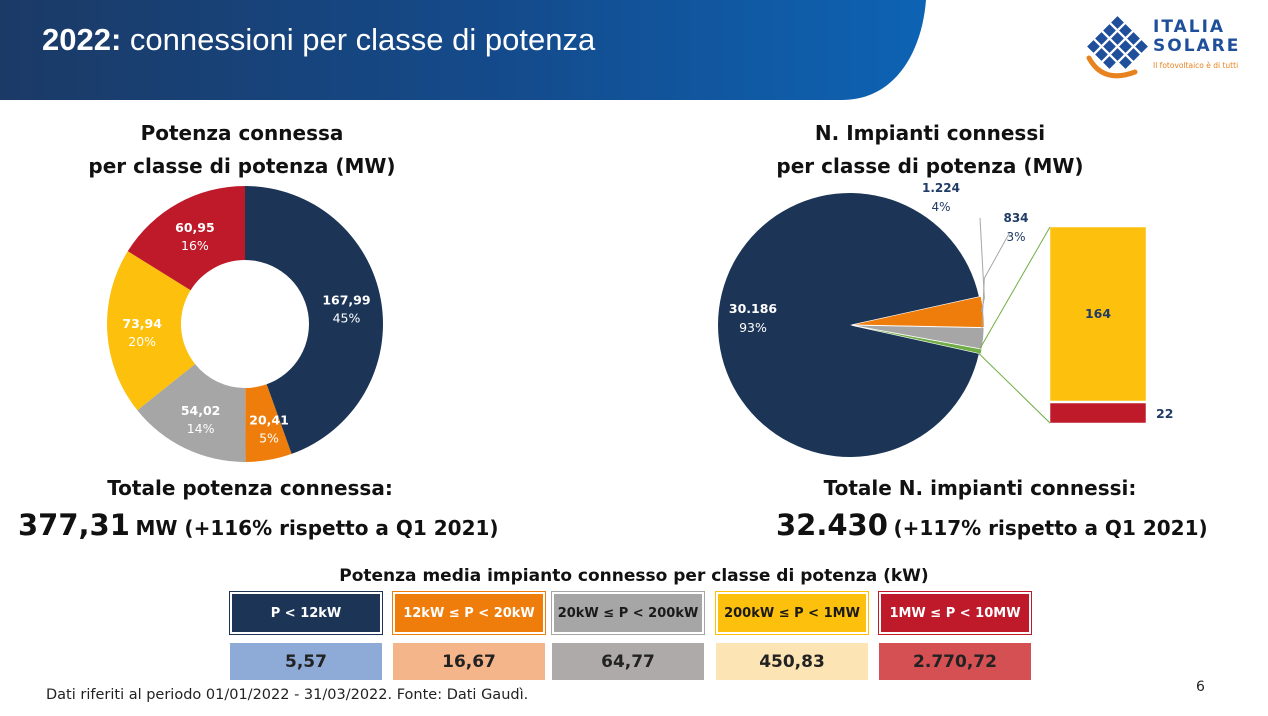 The width and height of the screenshot is (1268, 716). Describe the element at coordinates (195, 245) in the screenshot. I see `donut-percent-label: 16%` at that location.